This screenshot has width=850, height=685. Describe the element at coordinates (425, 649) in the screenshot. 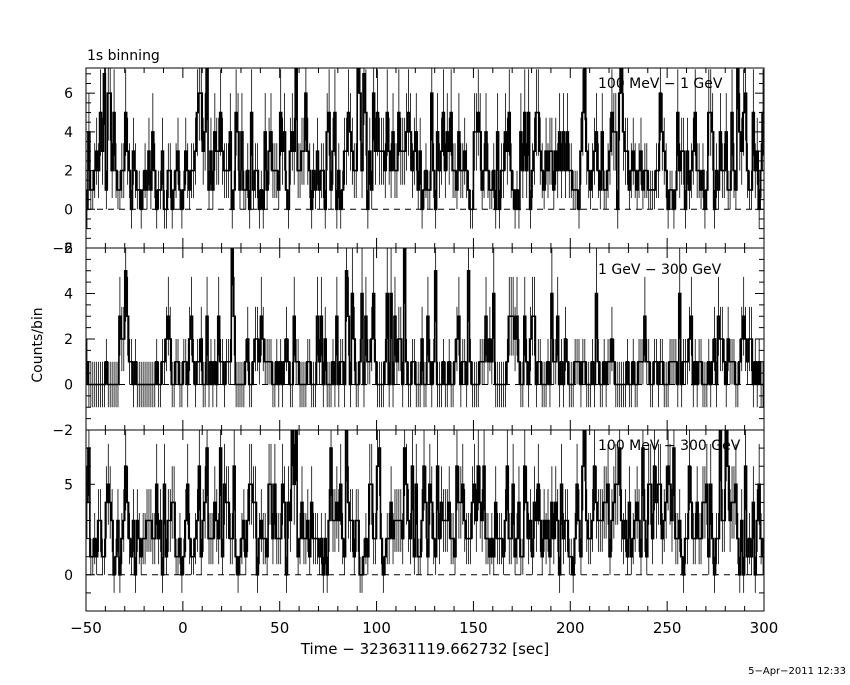

I see `x-axis-label: Time − 323631119.662732 [sec]` at that location.